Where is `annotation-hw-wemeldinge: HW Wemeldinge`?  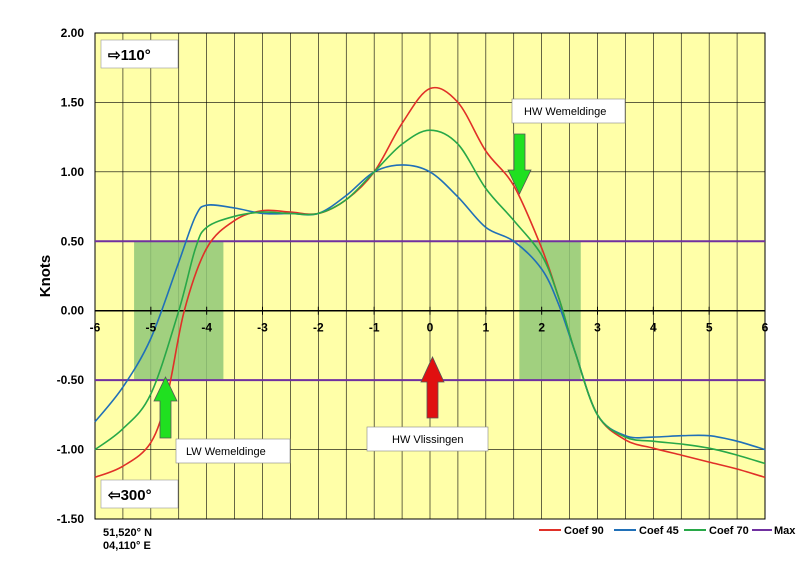
annotation-hw-wemeldinge: HW Wemeldinge is located at coordinates (568, 111).